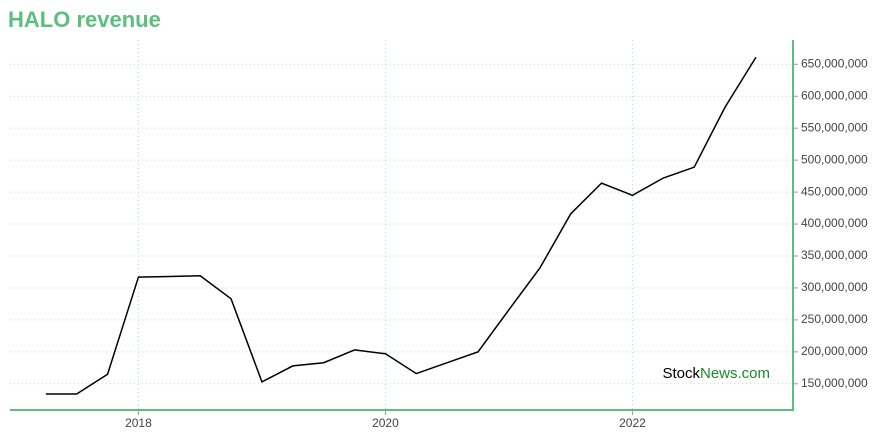 The image size is (880, 440). I want to click on y-tick-label: 350,000,000, so click(834, 255).